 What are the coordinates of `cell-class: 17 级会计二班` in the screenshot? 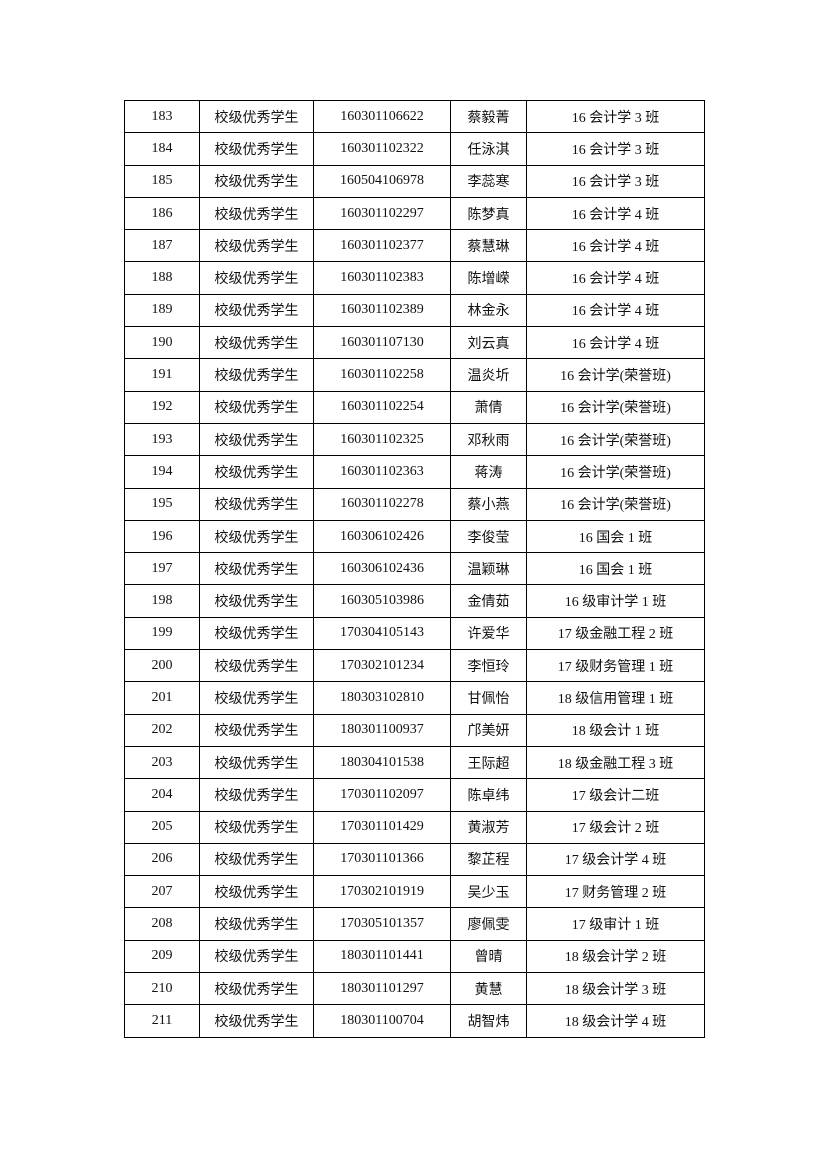 It's located at (615, 795).